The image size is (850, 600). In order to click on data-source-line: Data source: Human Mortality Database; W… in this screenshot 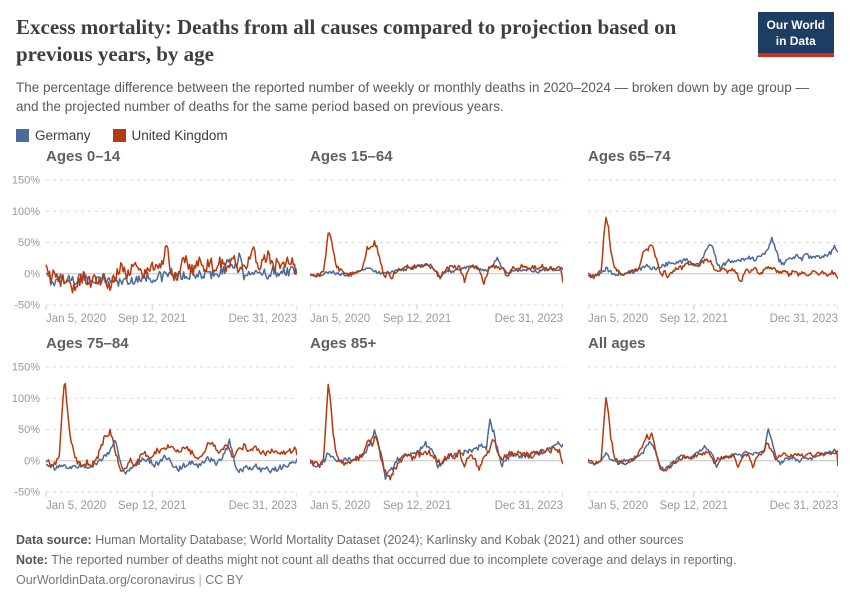, I will do `click(425, 540)`.